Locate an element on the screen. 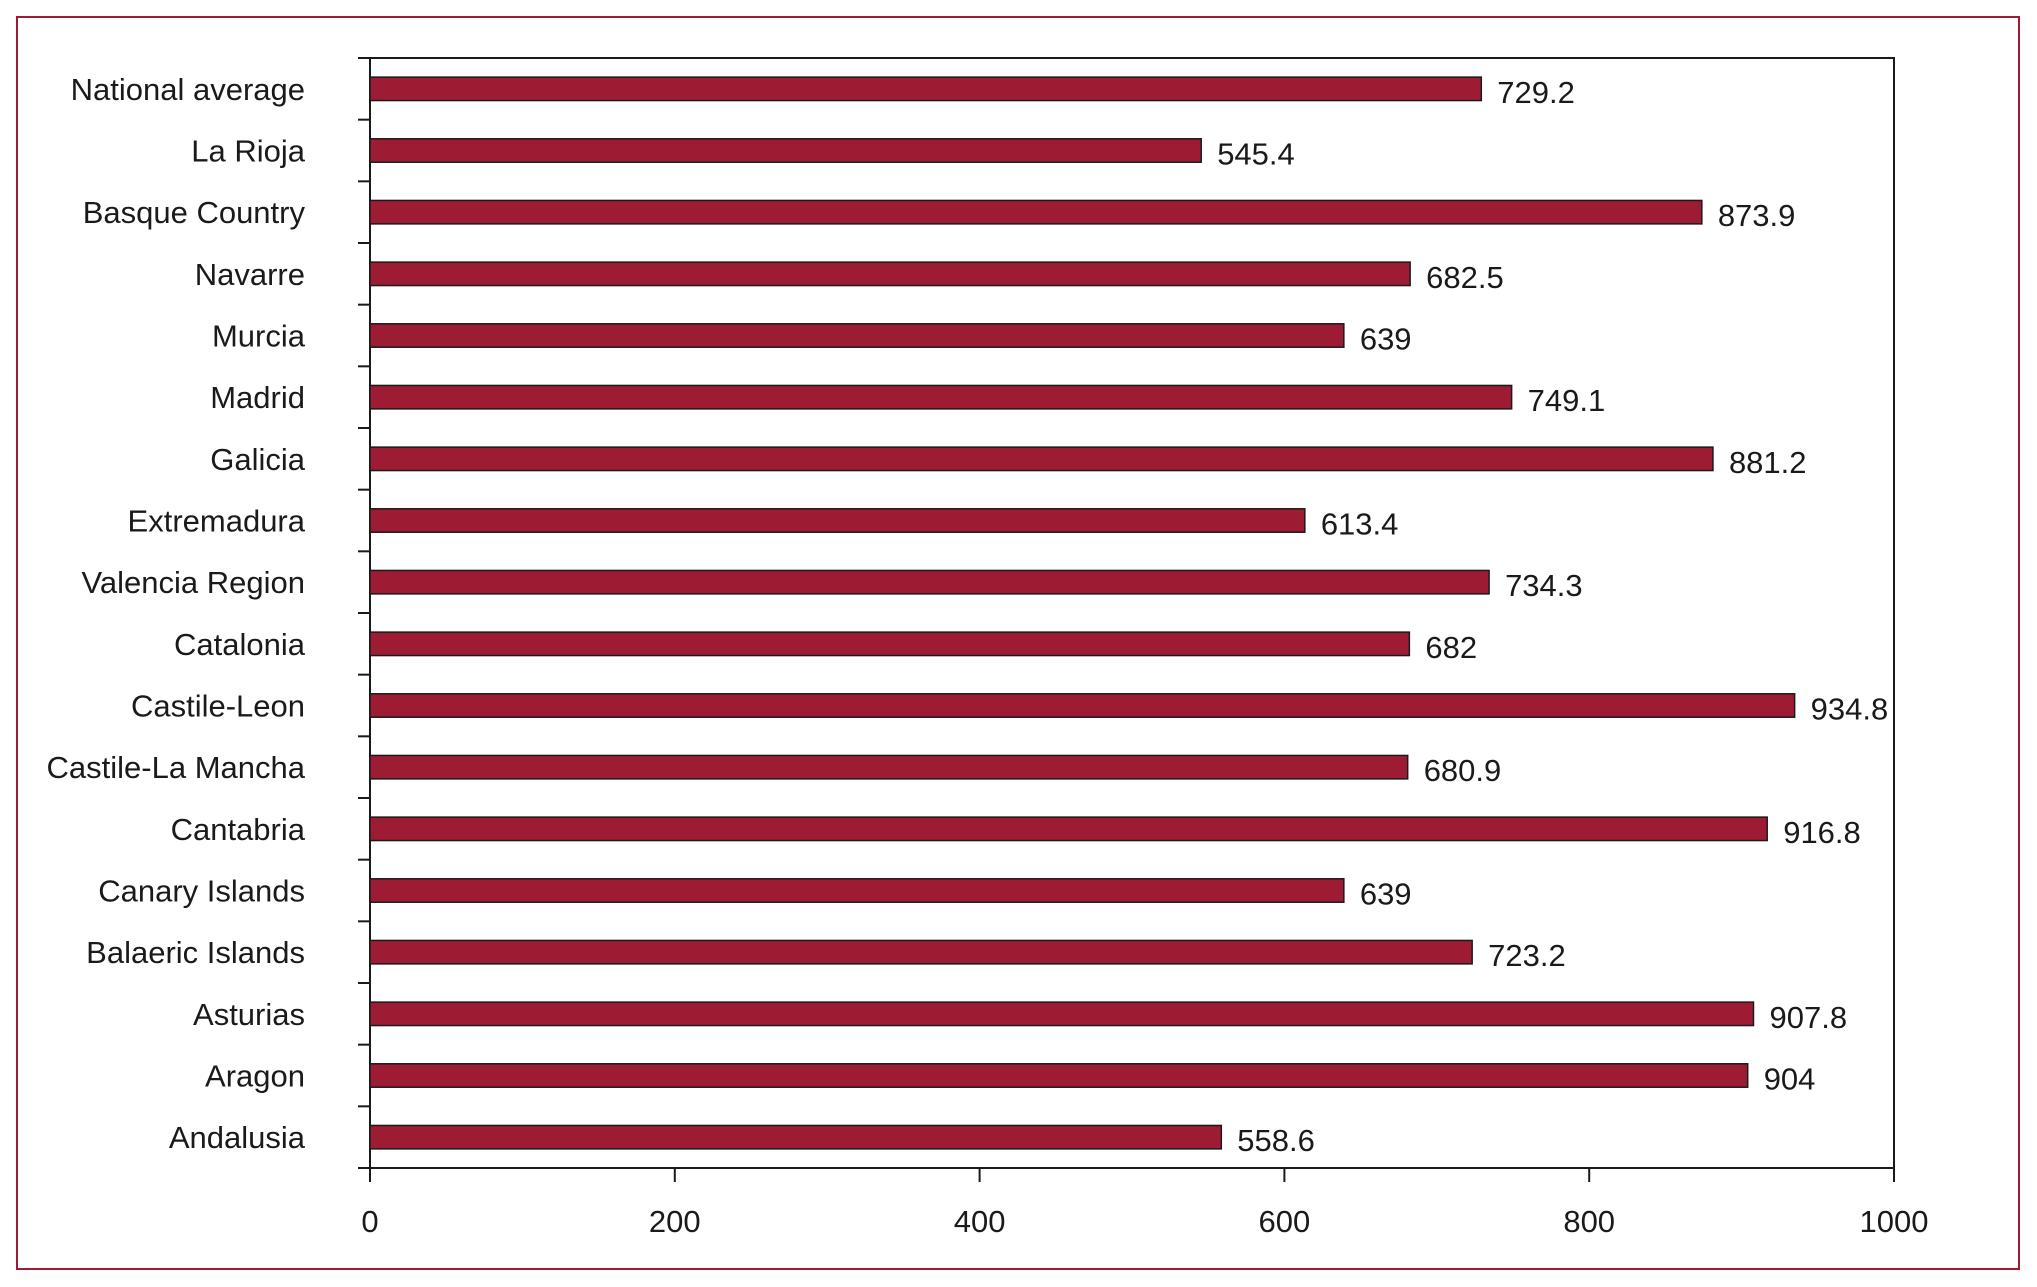 This screenshot has width=2037, height=1287. value-label: 545.4 is located at coordinates (1256, 154).